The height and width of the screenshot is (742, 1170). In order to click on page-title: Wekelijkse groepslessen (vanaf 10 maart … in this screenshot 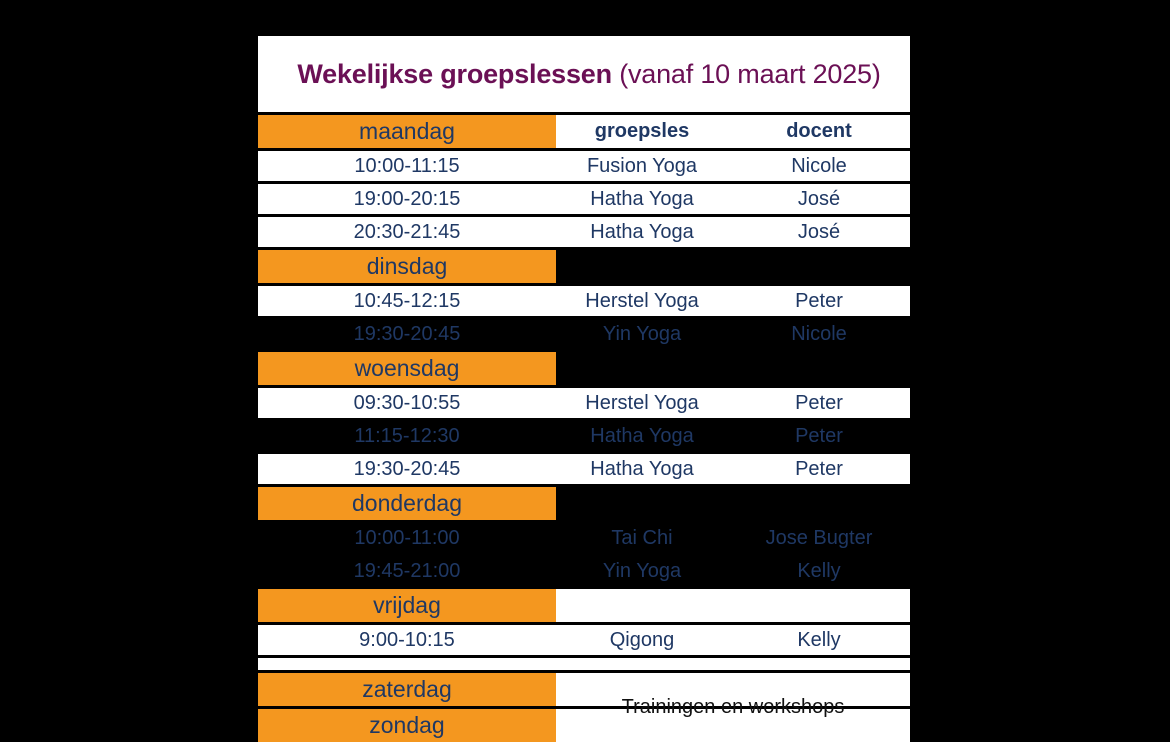, I will do `click(584, 74)`.